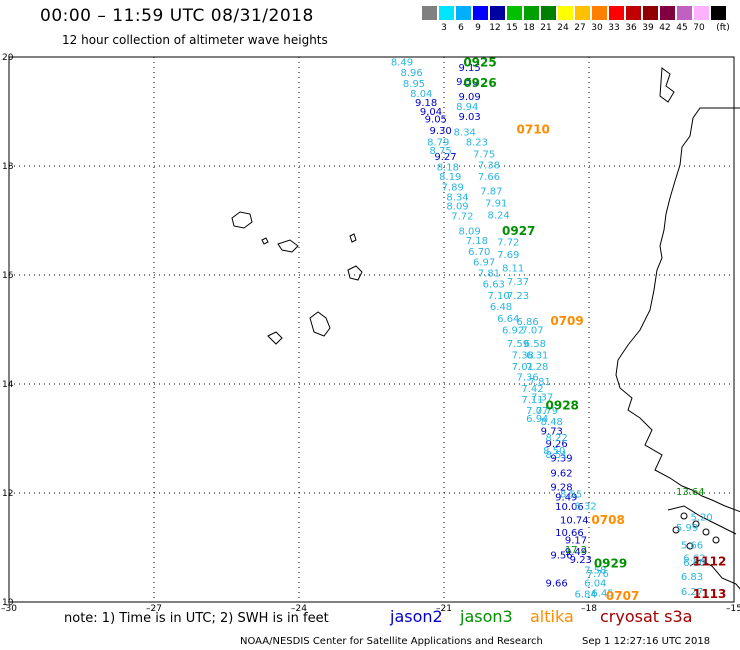 This screenshot has height=650, width=740. Describe the element at coordinates (477, 142) in the screenshot. I see `swh-label: 8.23` at that location.